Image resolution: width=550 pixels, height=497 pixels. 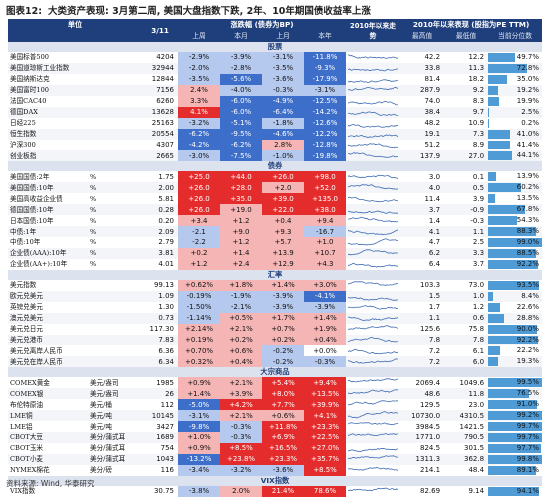 I want to click on header-row-2: 上周 本月 上月 本年 最高值 最低值 当前分位数, so click(x=275, y=36).